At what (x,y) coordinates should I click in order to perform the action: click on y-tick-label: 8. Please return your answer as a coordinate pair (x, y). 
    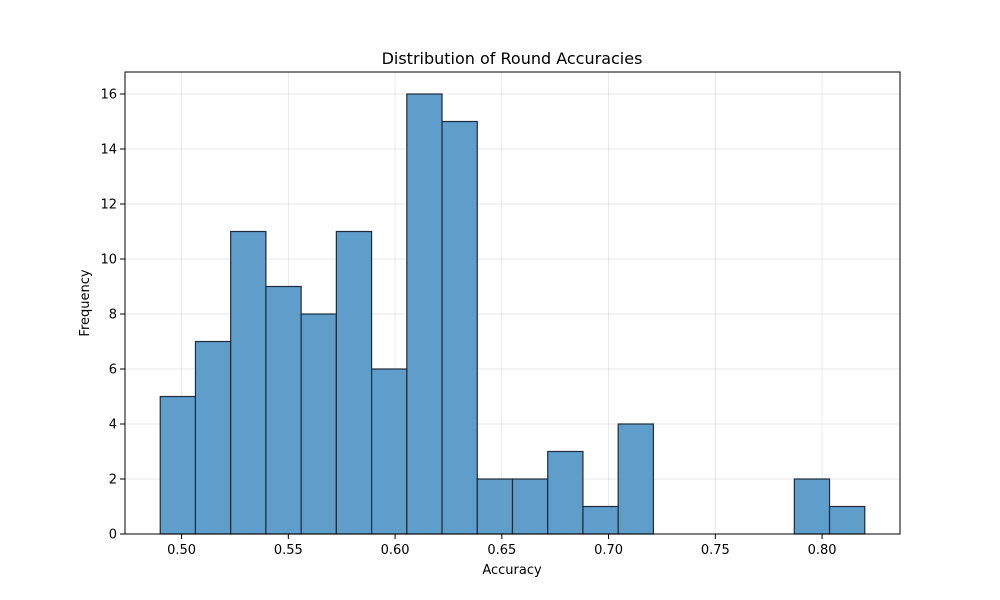
    Looking at the image, I should click on (113, 315).